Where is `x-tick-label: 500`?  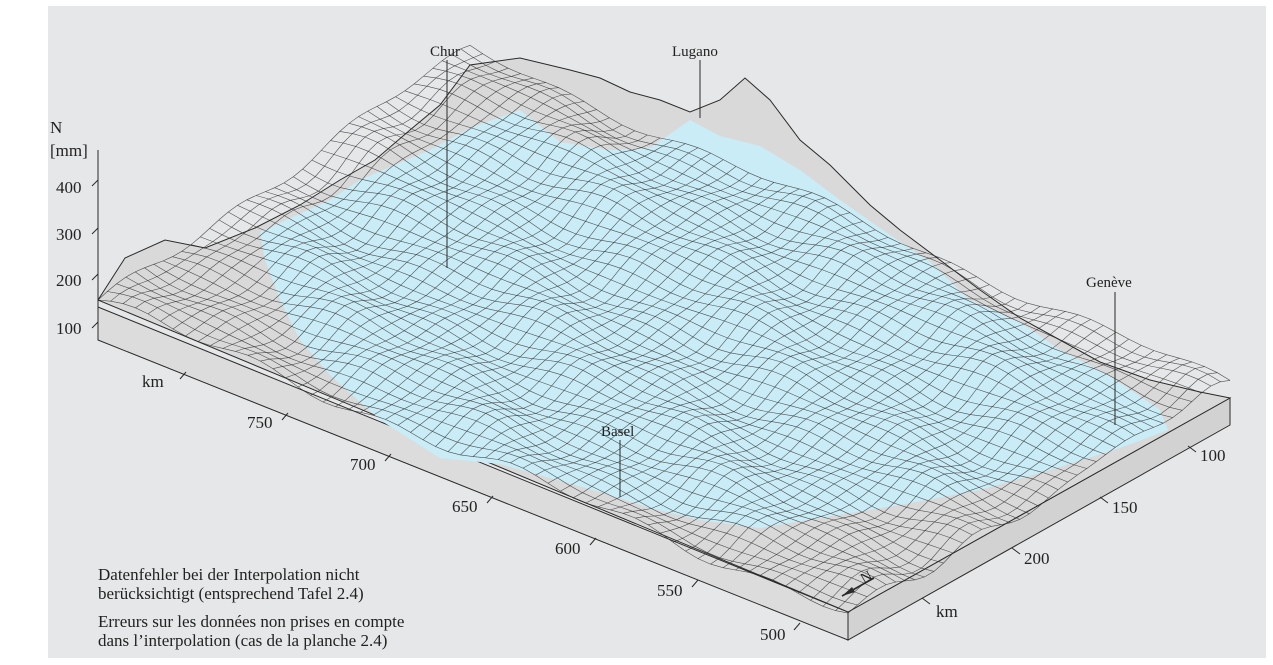
x-tick-label: 500 is located at coordinates (773, 634).